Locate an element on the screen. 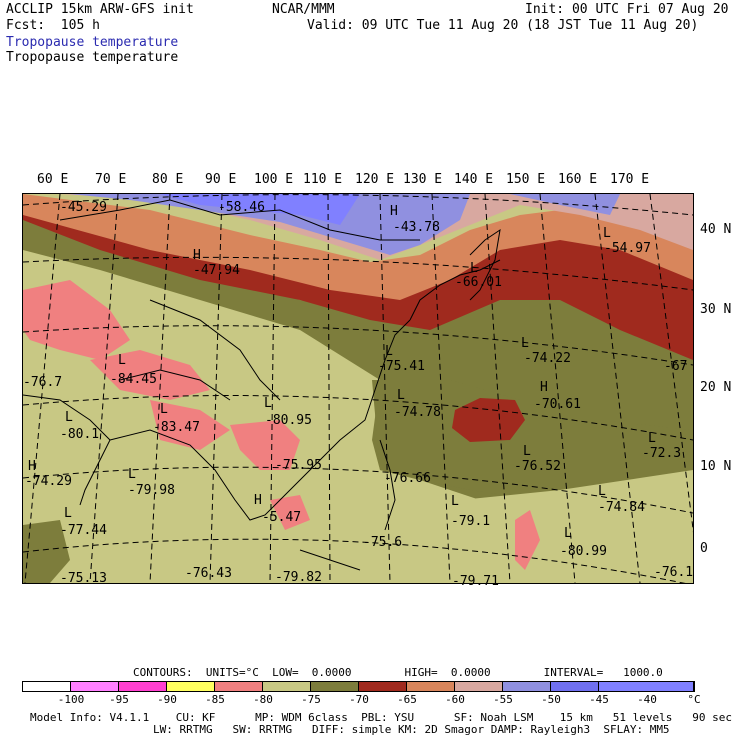 The image size is (740, 740). value-label: -79.98 is located at coordinates (151, 490).